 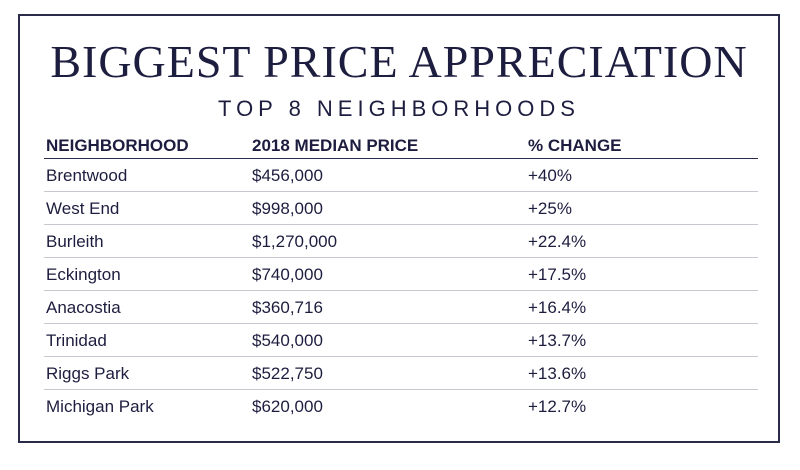 I want to click on table-header: NEIGHBORHOOD 2018 MEDIAN PRICE % CHANGE, so click(x=401, y=147).